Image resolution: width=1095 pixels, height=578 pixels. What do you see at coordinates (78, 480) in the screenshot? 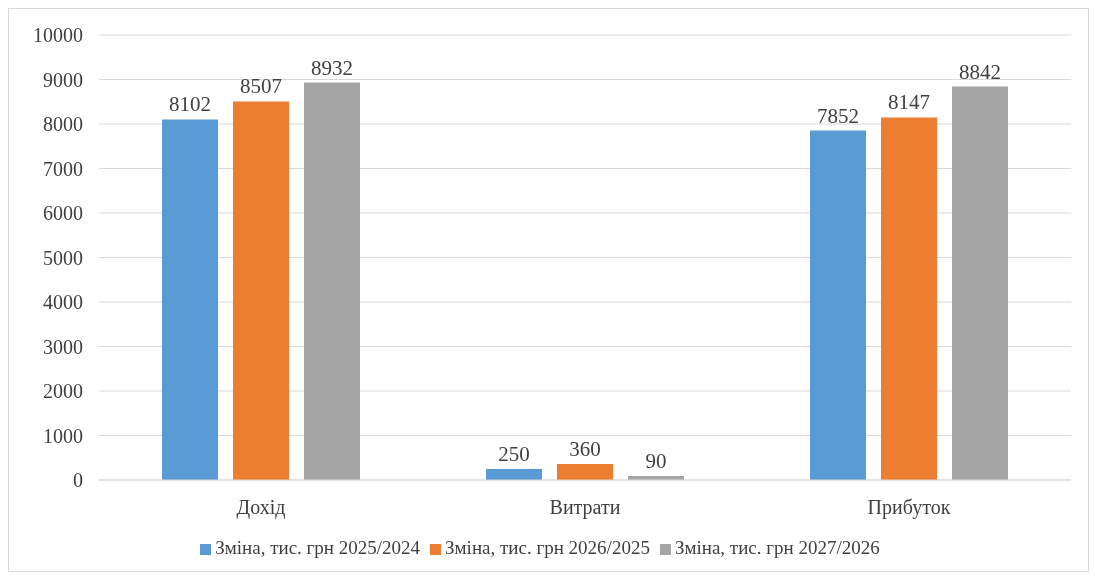
I see `y-tick-label: 0` at bounding box center [78, 480].